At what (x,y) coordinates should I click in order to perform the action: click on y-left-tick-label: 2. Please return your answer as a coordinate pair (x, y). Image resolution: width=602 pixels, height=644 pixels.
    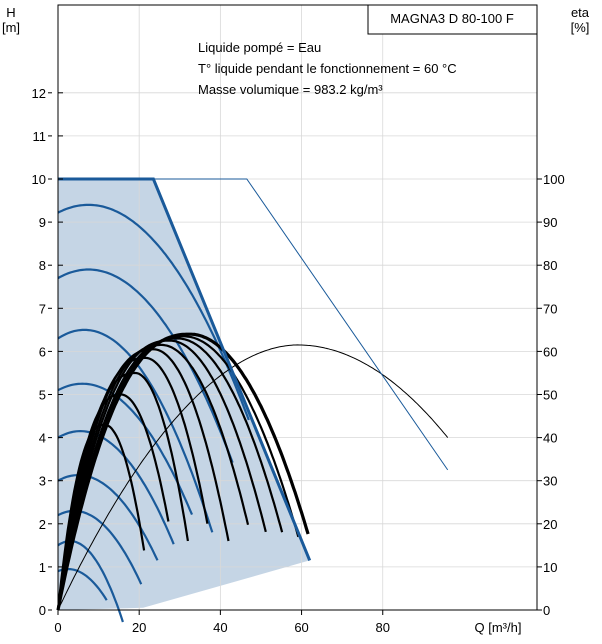
    Looking at the image, I should click on (42, 524).